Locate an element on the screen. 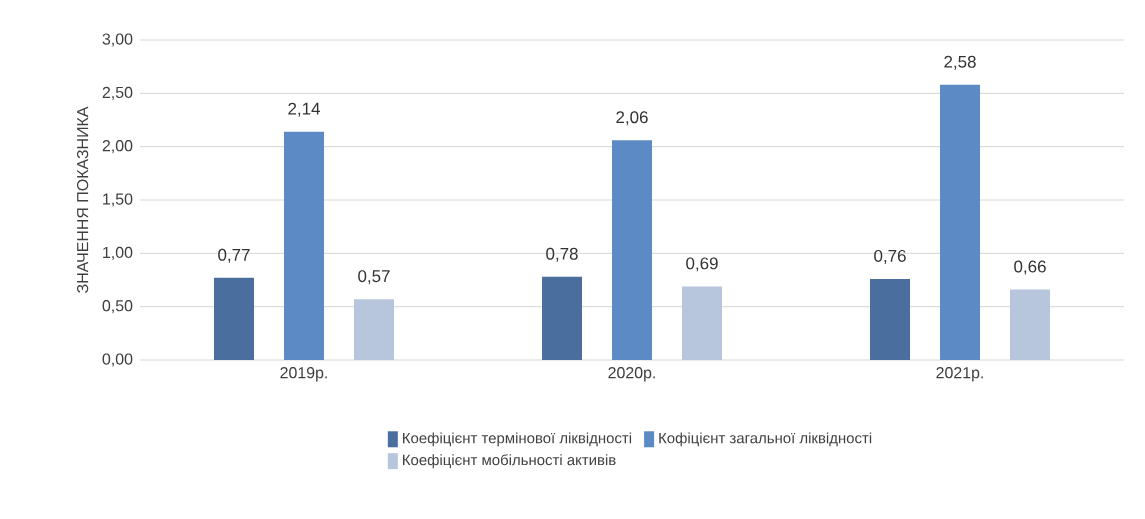  y-tick-label: 3,00 is located at coordinates (117, 40).